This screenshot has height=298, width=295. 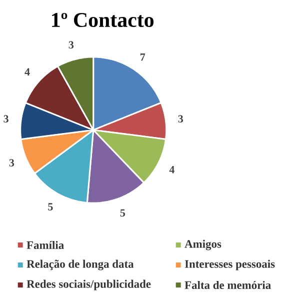 What do you see at coordinates (80, 265) in the screenshot?
I see `legend-label: Relação de longa data` at bounding box center [80, 265].